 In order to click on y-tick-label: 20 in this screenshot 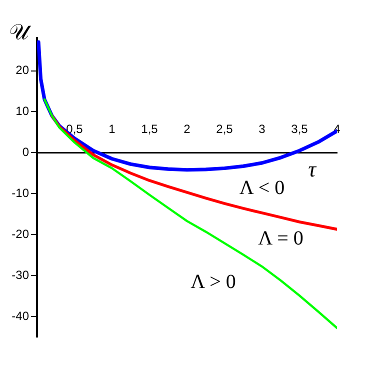, I will do `click(23, 70)`.